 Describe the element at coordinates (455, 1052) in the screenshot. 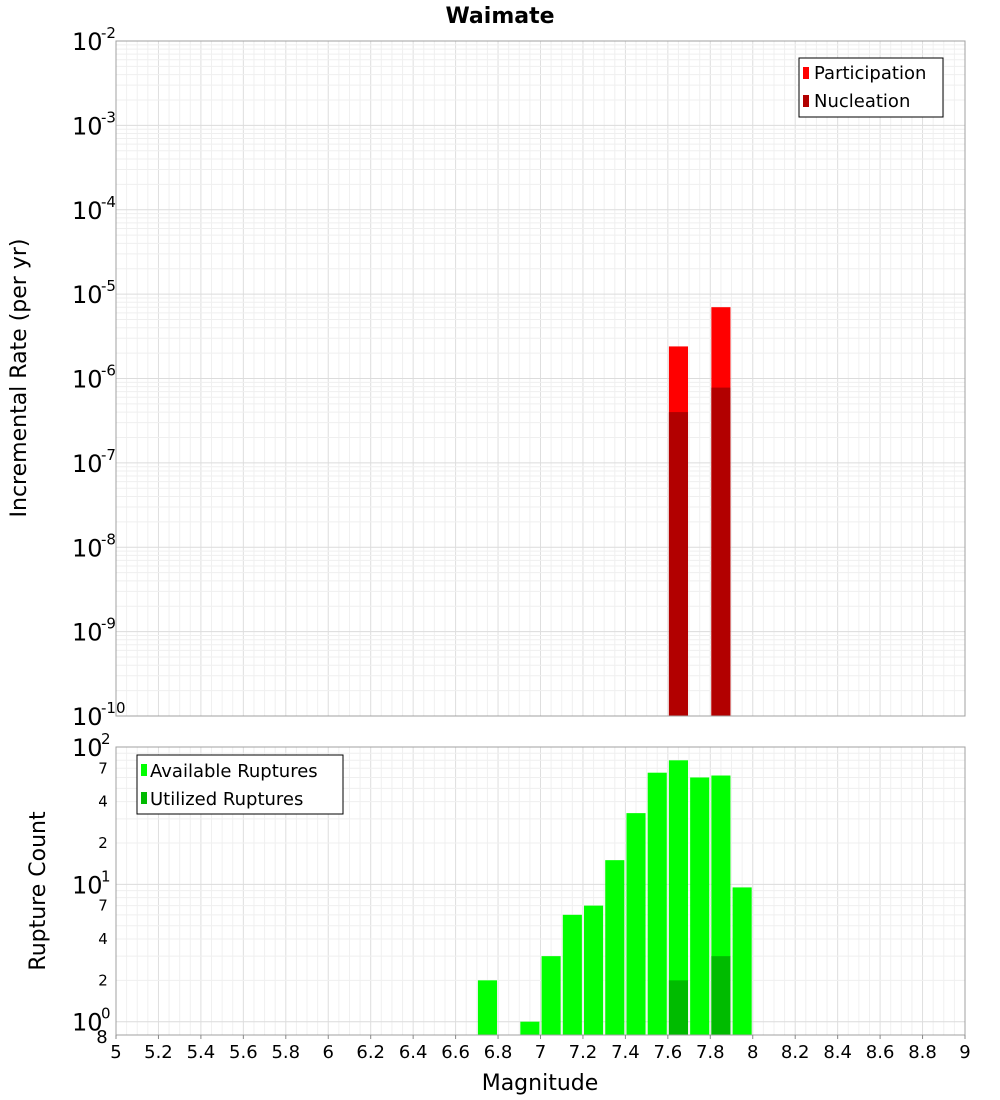

I see `x-tick-label: 6.6` at that location.